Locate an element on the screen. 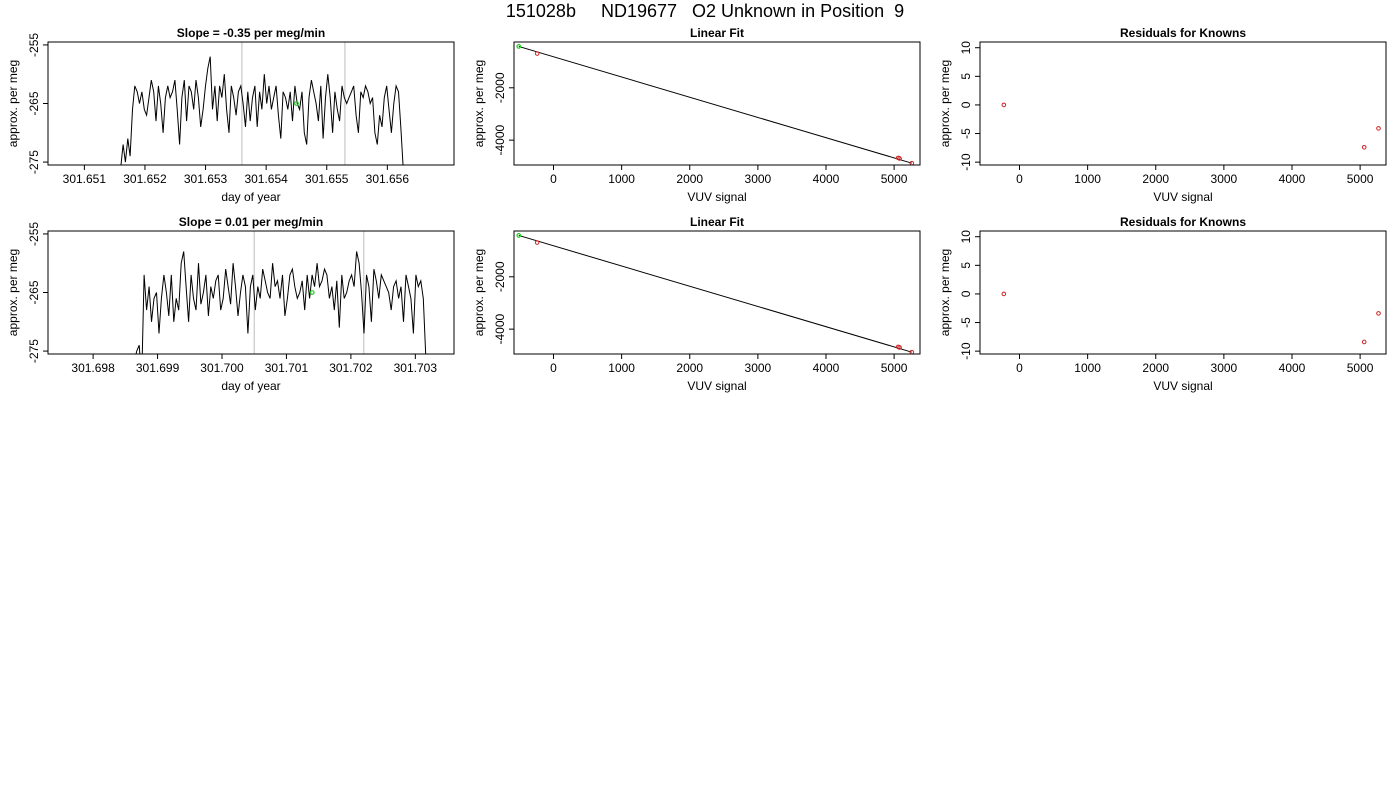 The height and width of the screenshot is (800, 1400). y-tick-label: 10 is located at coordinates (966, 48).